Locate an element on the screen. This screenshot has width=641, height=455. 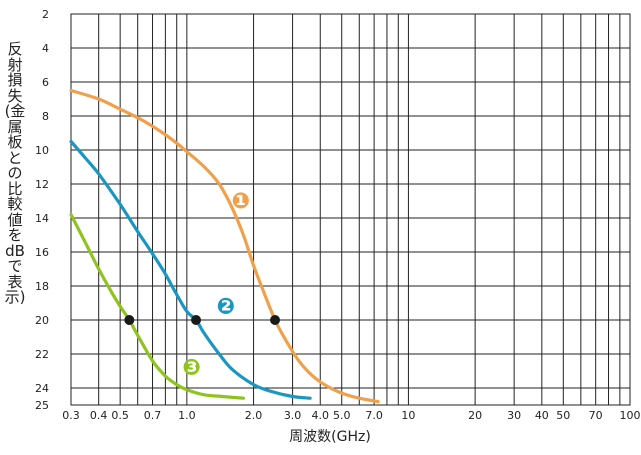
marker-layer is located at coordinates (202, 320).